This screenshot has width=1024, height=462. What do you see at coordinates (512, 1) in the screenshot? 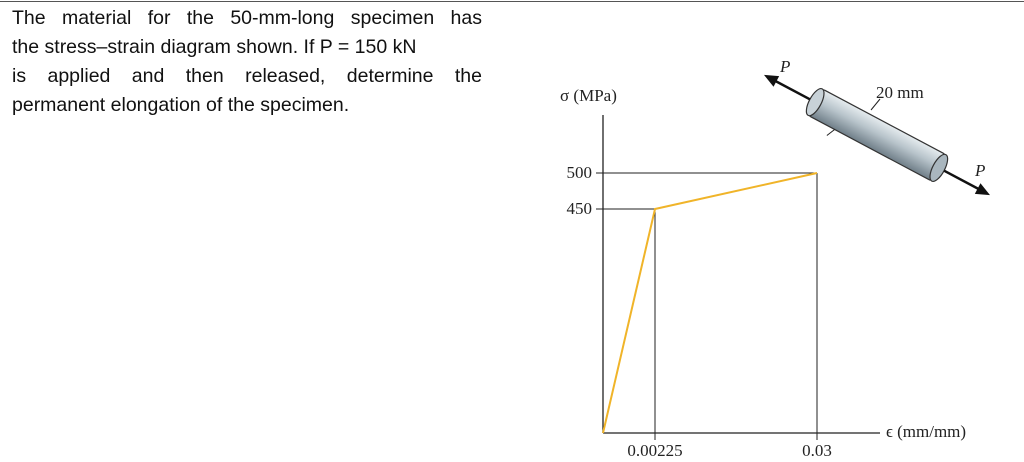
I see `top-rule` at bounding box center [512, 1].